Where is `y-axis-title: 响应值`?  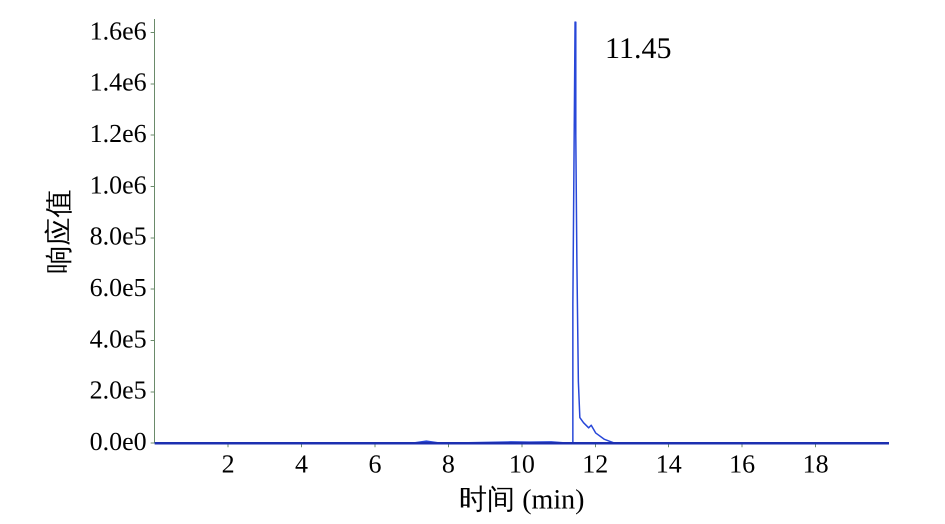
y-axis-title: 响应值 is located at coordinates (60, 231).